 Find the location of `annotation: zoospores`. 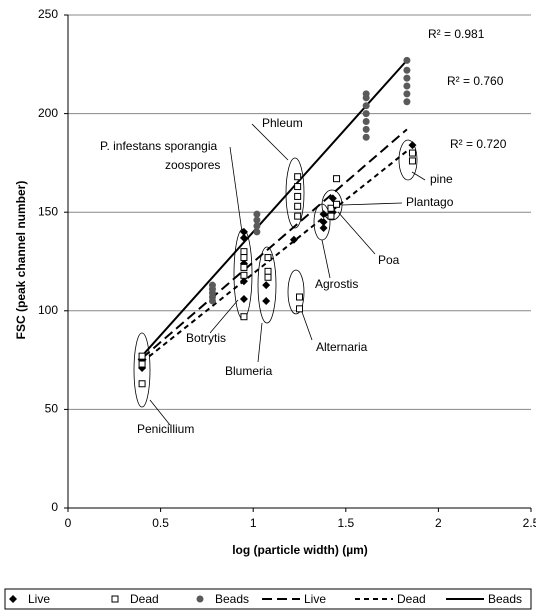

annotation: zoospores is located at coordinates (192, 165).